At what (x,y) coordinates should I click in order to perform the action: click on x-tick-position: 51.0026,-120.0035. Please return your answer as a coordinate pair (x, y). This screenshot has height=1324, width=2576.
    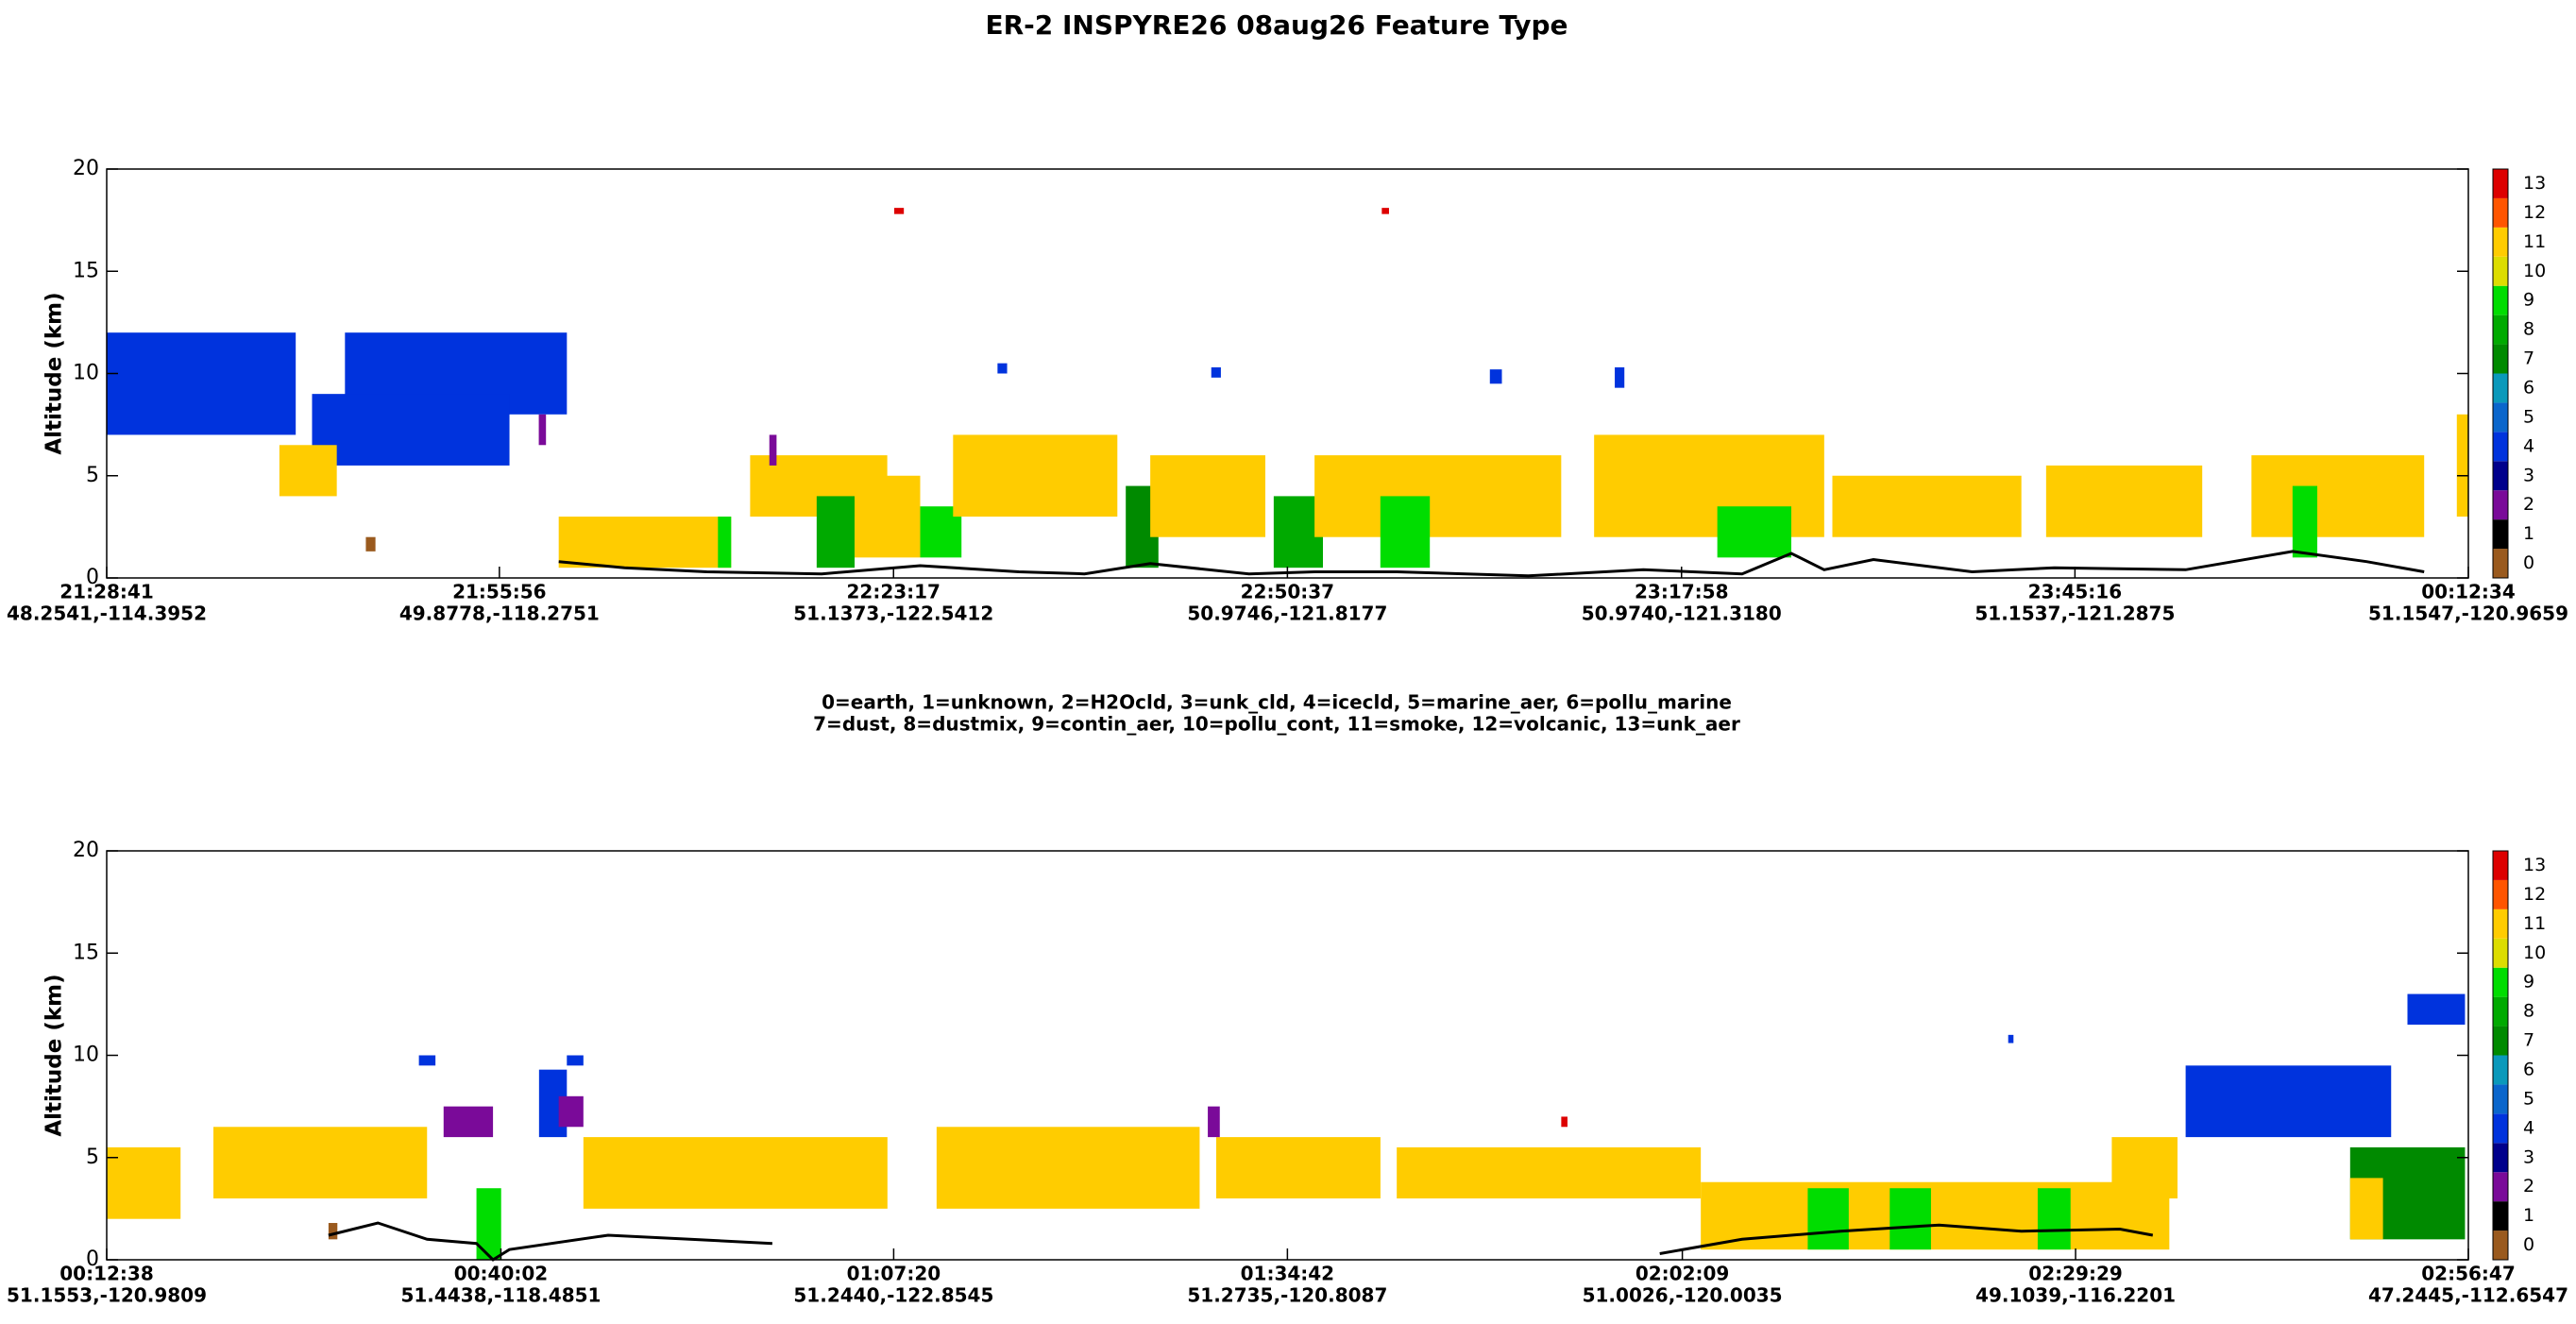
    Looking at the image, I should click on (1683, 1295).